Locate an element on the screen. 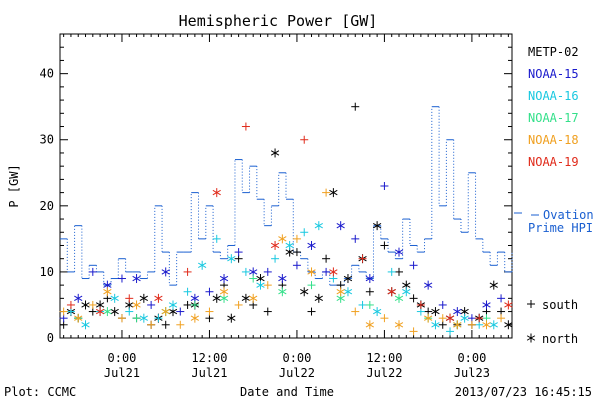  legend-south-label: south is located at coordinates (560, 305).